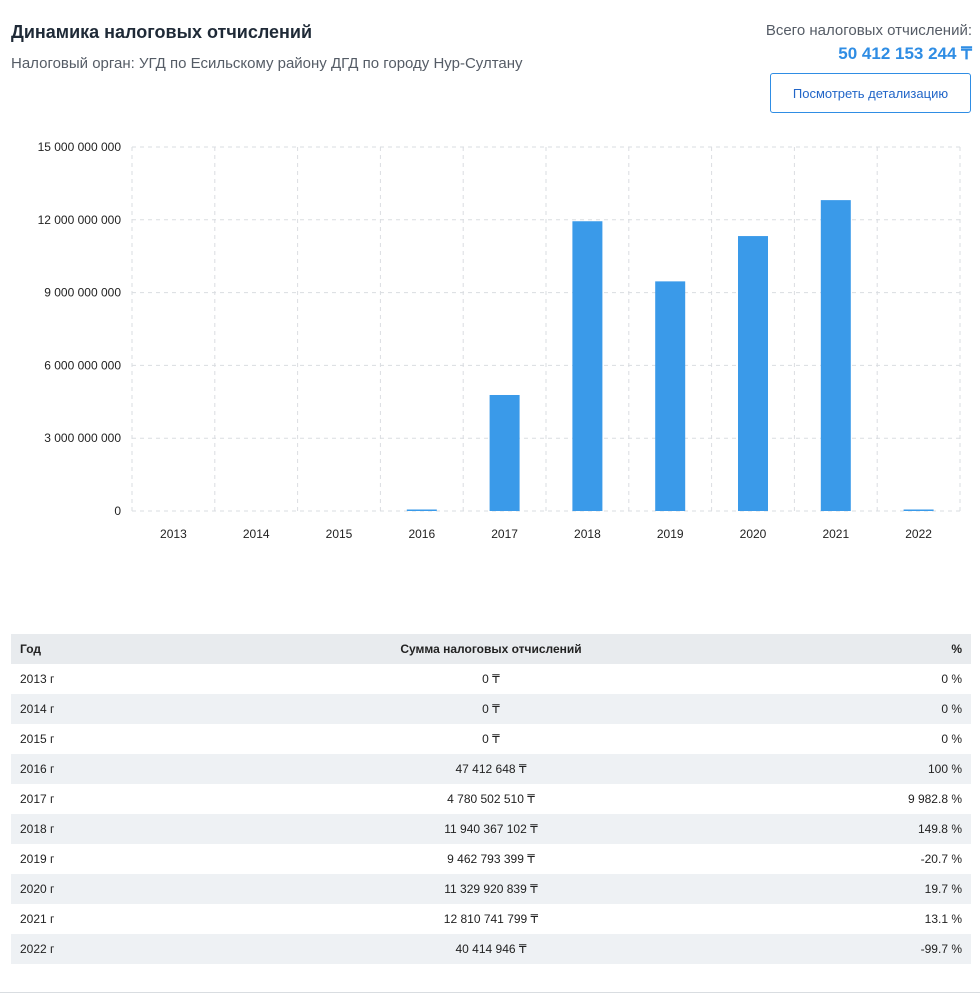  What do you see at coordinates (37, 859) in the screenshot?
I see `cell-year: 2019 г` at bounding box center [37, 859].